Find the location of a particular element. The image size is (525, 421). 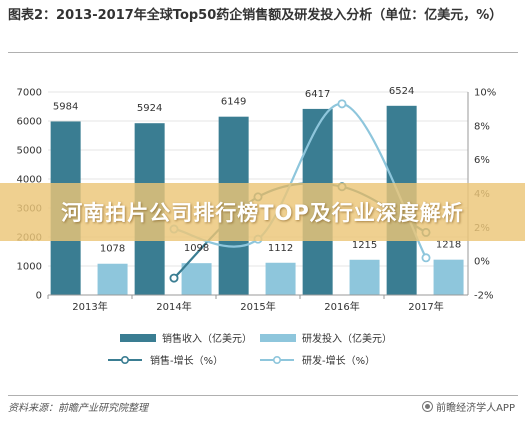

sales-value-label: 6417 is located at coordinates (317, 94).